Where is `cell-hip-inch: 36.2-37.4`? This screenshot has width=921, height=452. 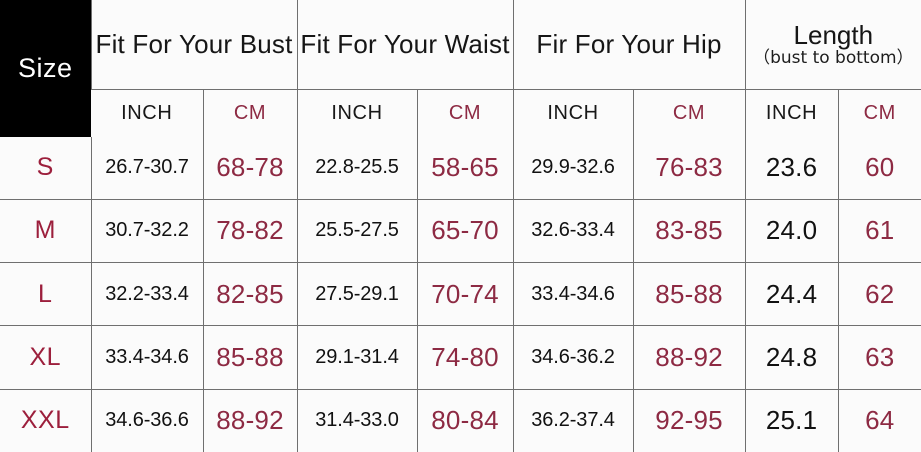
cell-hip-inch: 36.2-37.4 is located at coordinates (573, 420).